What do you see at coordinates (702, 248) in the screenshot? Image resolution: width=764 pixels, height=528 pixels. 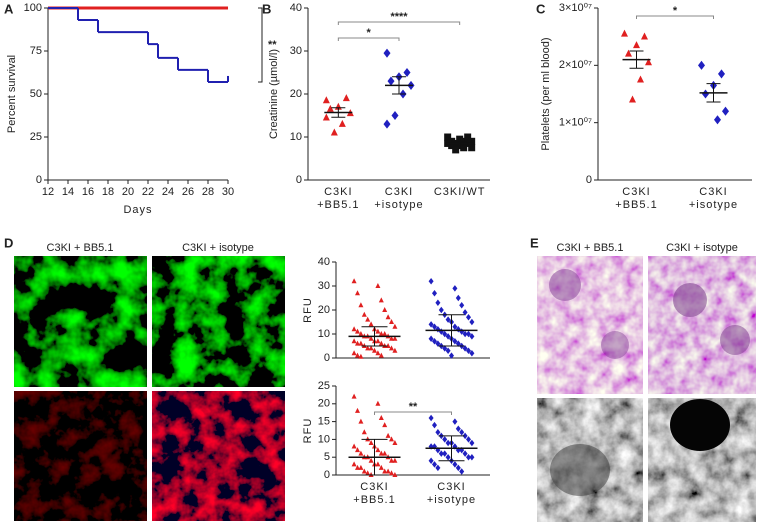 I see `column-title: C3KI + isotype` at bounding box center [702, 248].